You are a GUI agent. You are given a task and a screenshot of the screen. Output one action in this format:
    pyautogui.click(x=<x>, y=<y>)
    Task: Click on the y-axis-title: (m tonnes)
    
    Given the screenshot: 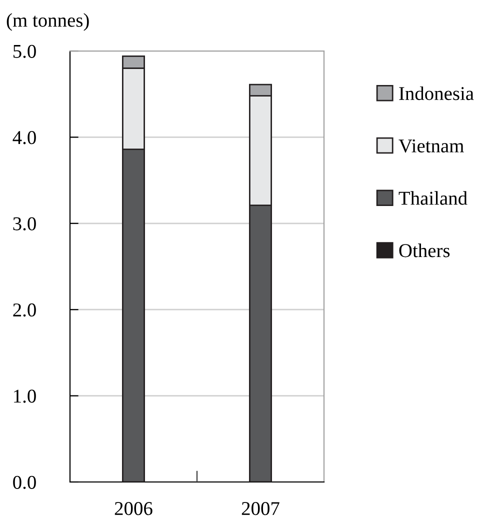 What is the action you would take?
    pyautogui.click(x=47, y=22)
    